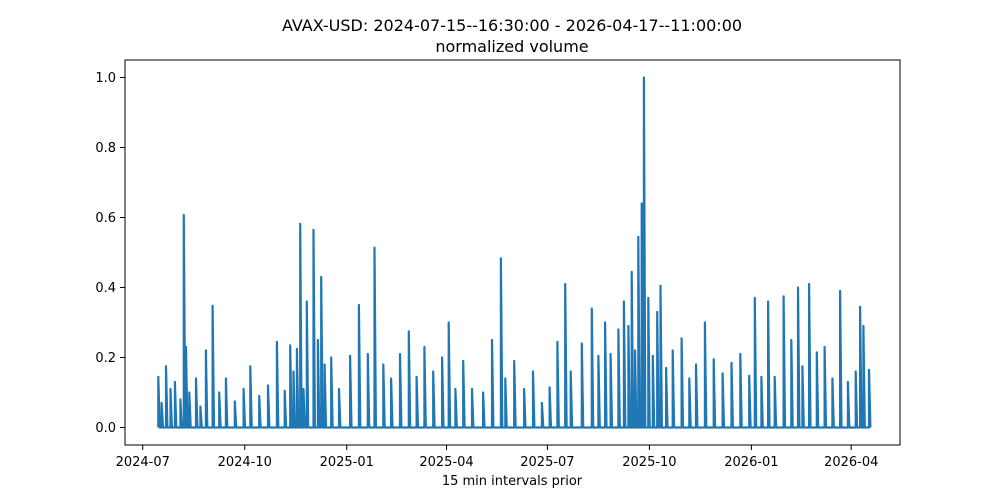  Describe the element at coordinates (347, 462) in the screenshot. I see `x-tick-label: 2025-01` at that location.